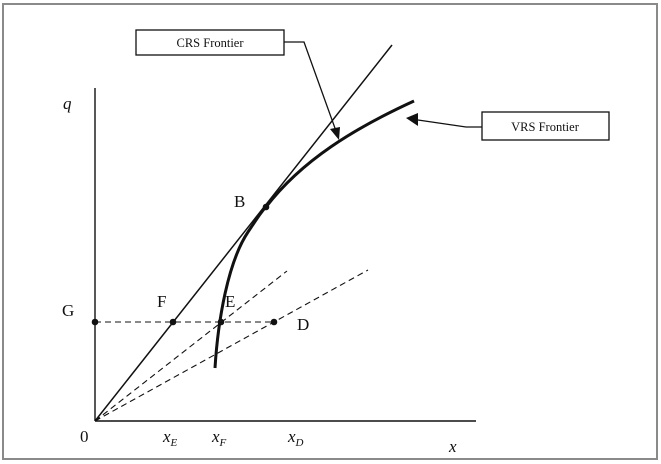  What do you see at coordinates (223, 443) in the screenshot?
I see `label-xF-sub: F` at bounding box center [223, 443].